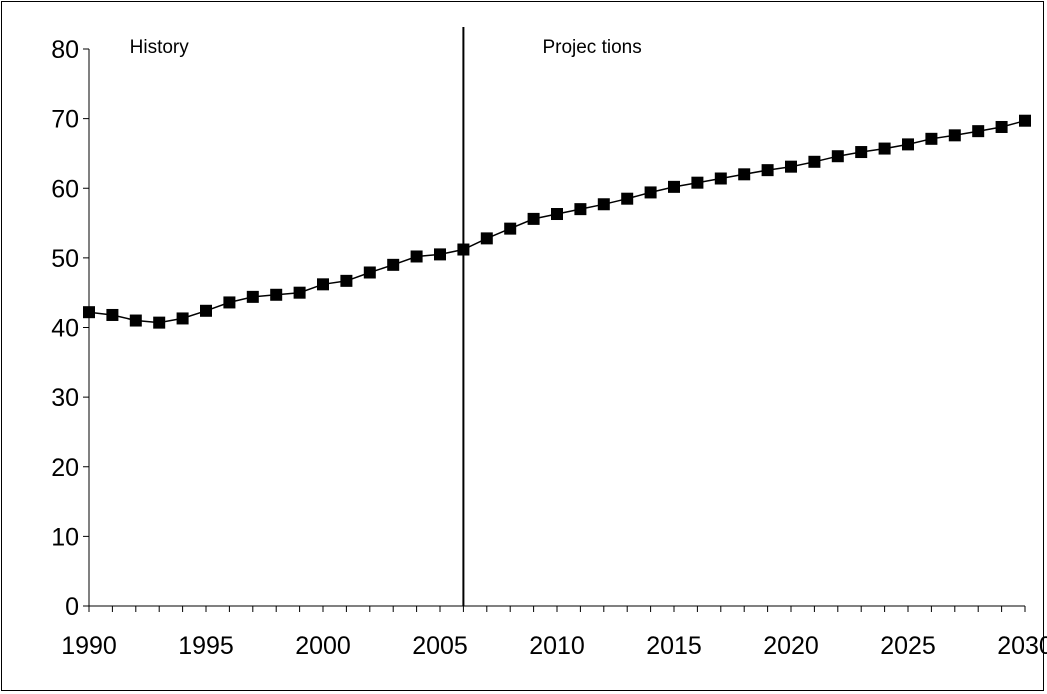 The height and width of the screenshot is (694, 1047). Describe the element at coordinates (323, 646) in the screenshot. I see `x-tick-label: 2000` at that location.